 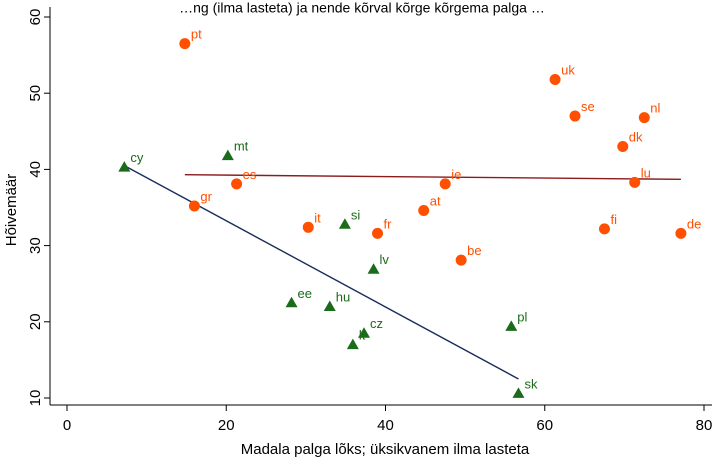 What do you see at coordinates (378, 233) in the screenshot?
I see `point-fr` at bounding box center [378, 233].